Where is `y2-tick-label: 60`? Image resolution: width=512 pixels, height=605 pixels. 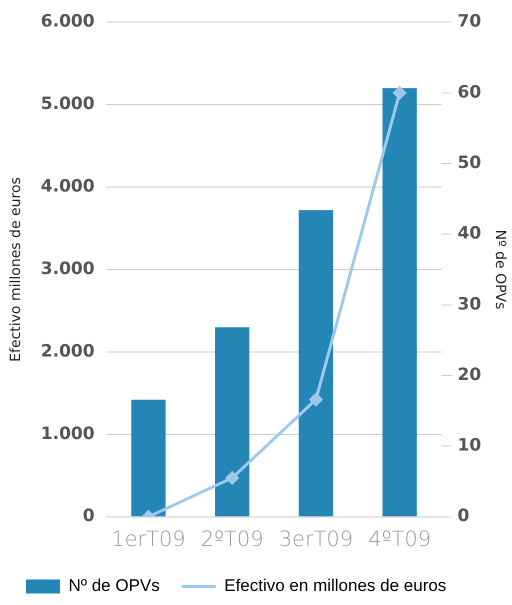
y2-tick-label: 60 is located at coordinates (470, 92).